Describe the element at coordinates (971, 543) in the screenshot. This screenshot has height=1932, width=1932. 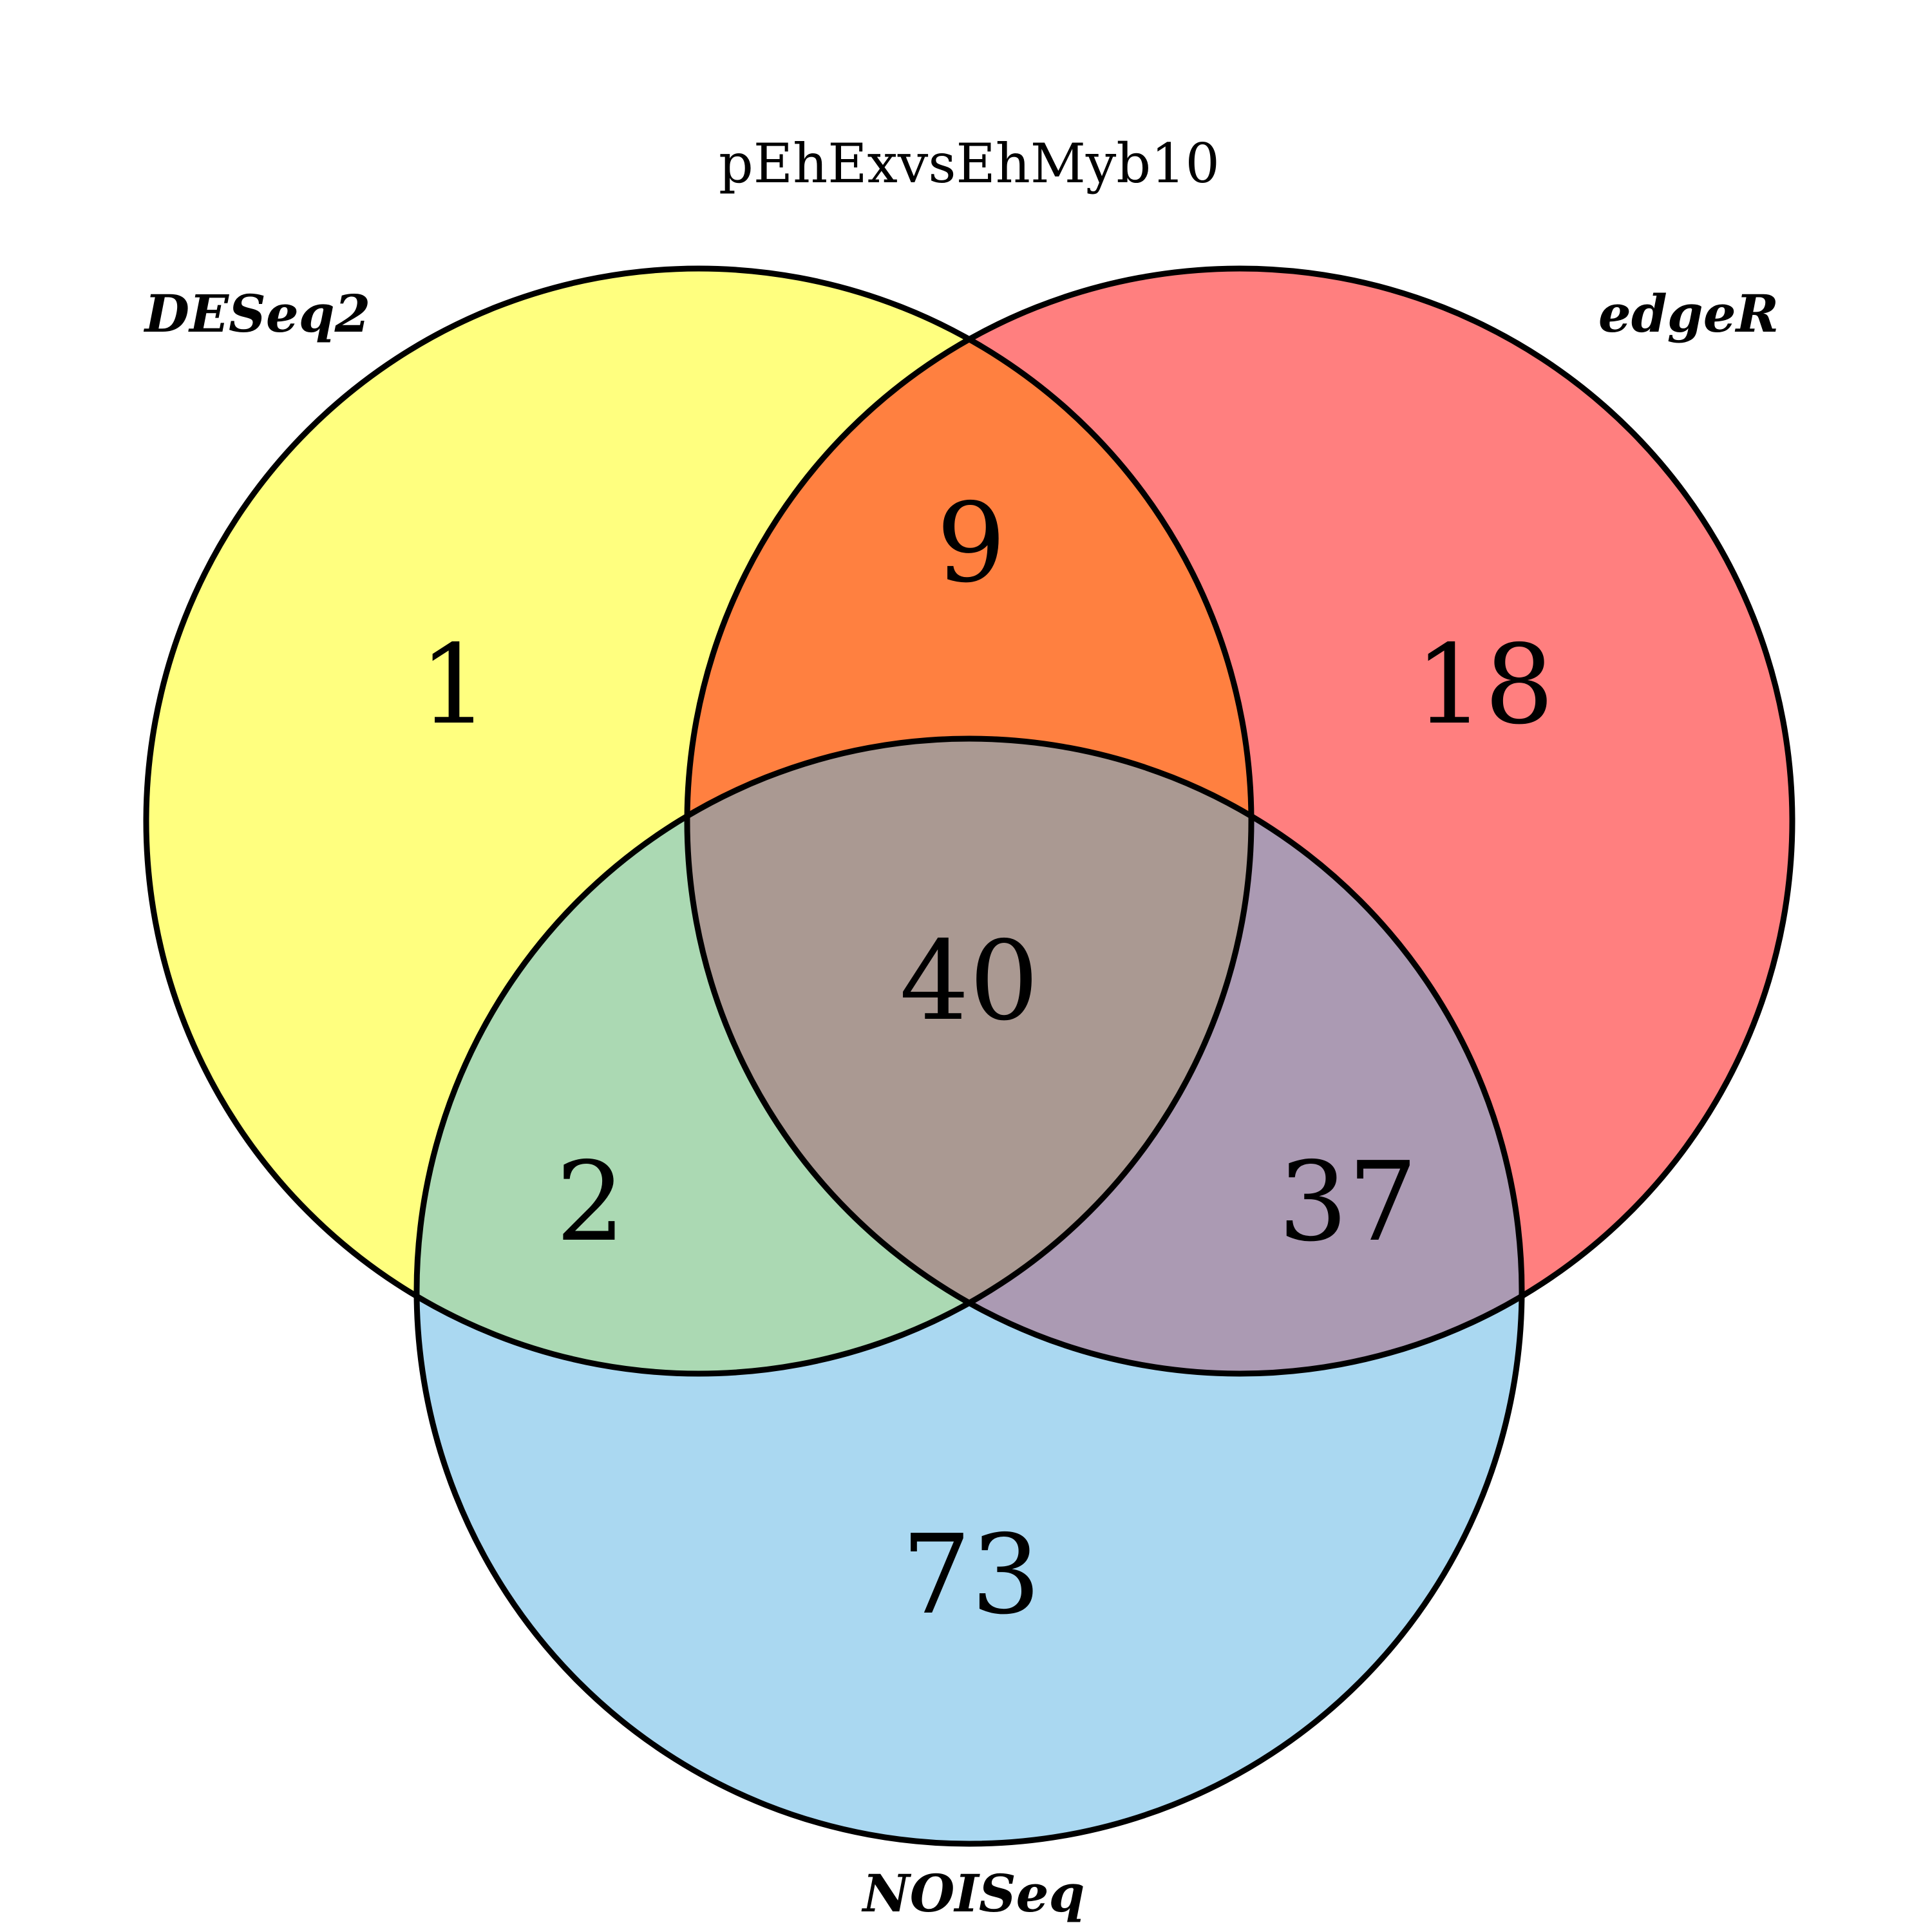
I see `count-deseq2-edger: 9` at that location.